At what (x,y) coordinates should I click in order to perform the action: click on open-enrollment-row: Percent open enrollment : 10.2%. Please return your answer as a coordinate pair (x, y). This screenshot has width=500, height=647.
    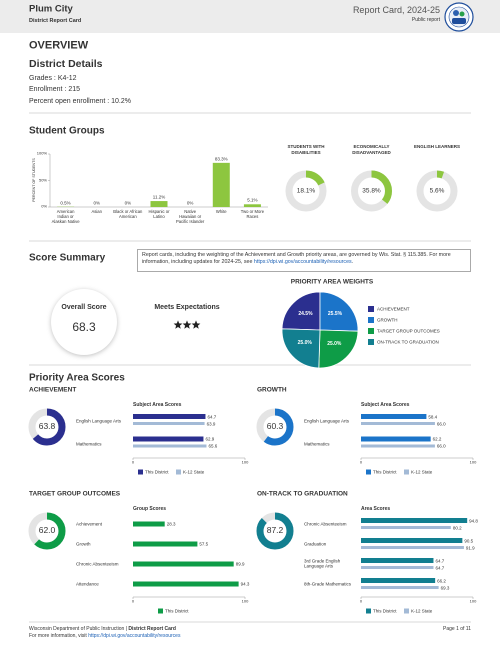
    Looking at the image, I should click on (80, 102).